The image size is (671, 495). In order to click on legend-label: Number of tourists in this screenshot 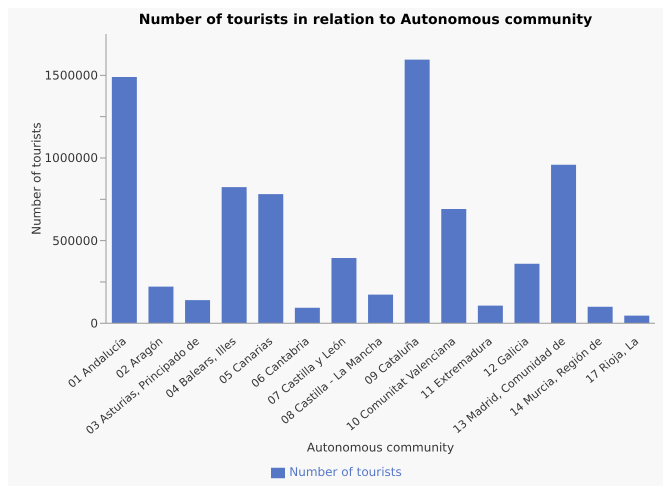, I will do `click(345, 472)`.